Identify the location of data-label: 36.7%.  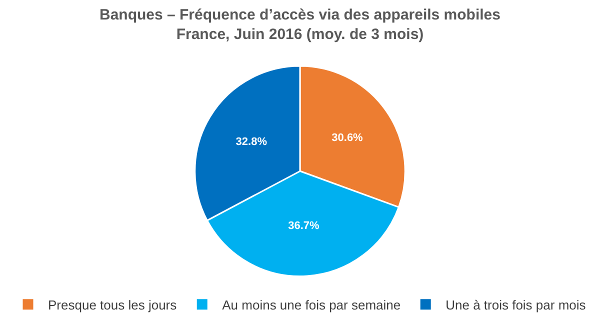
(304, 226).